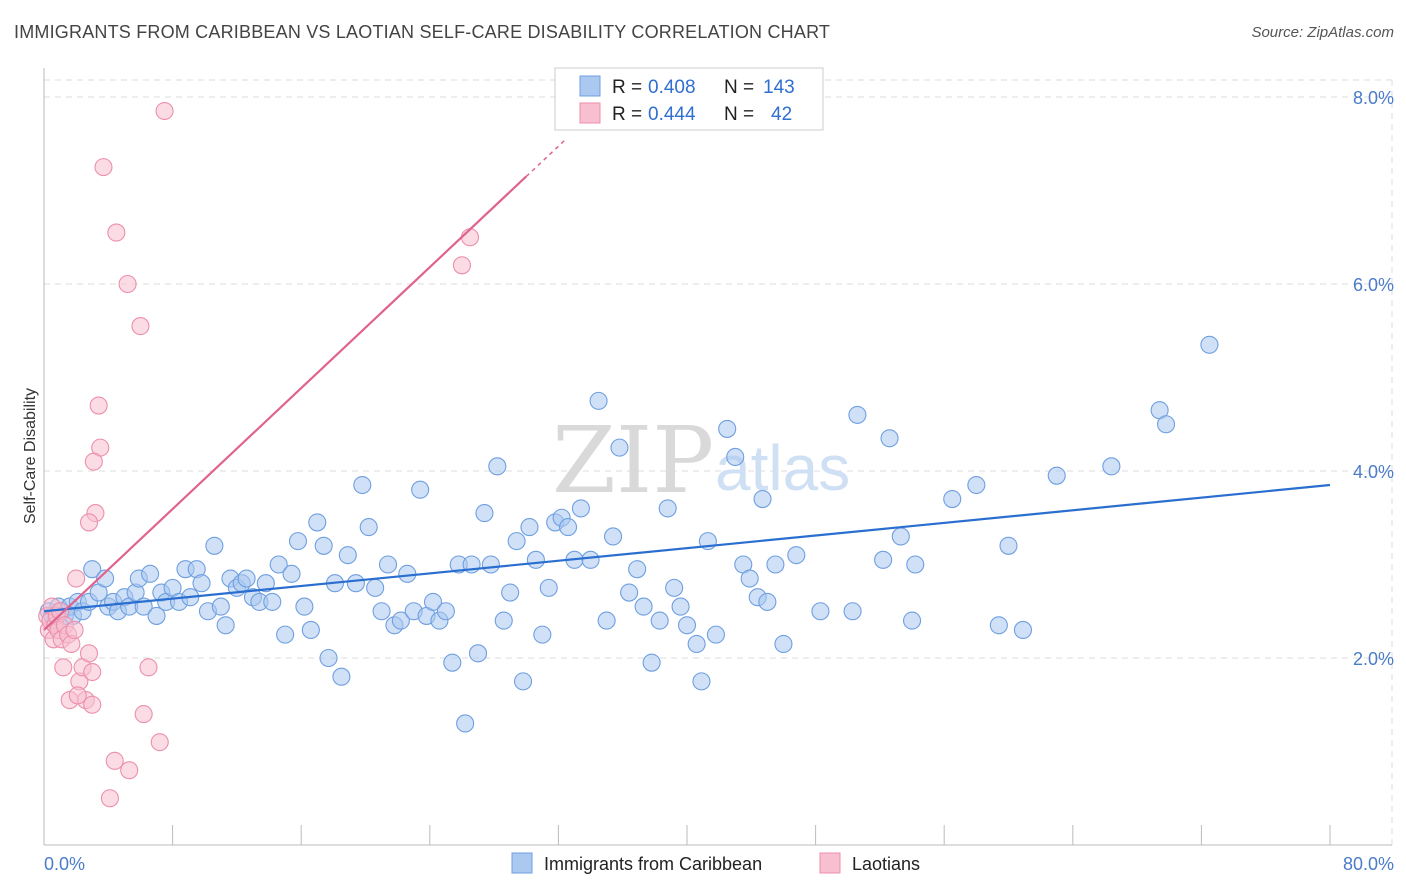  Describe the element at coordinates (30, 456) in the screenshot. I see `y-axis-label: Self-Care Disability` at that location.